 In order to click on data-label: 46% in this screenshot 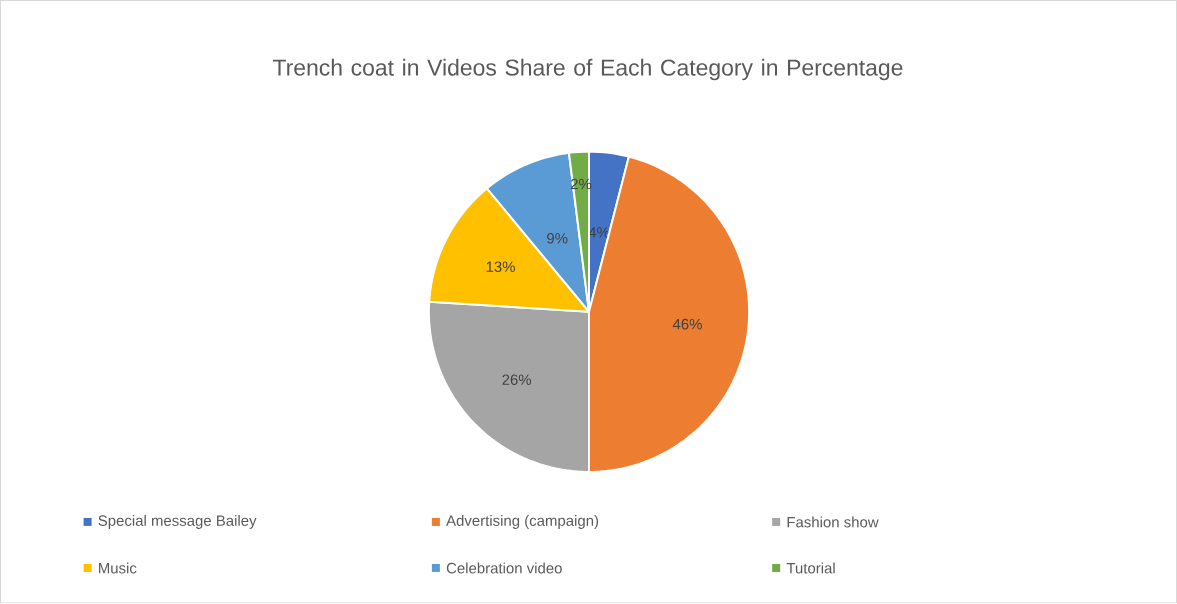, I will do `click(687, 324)`.